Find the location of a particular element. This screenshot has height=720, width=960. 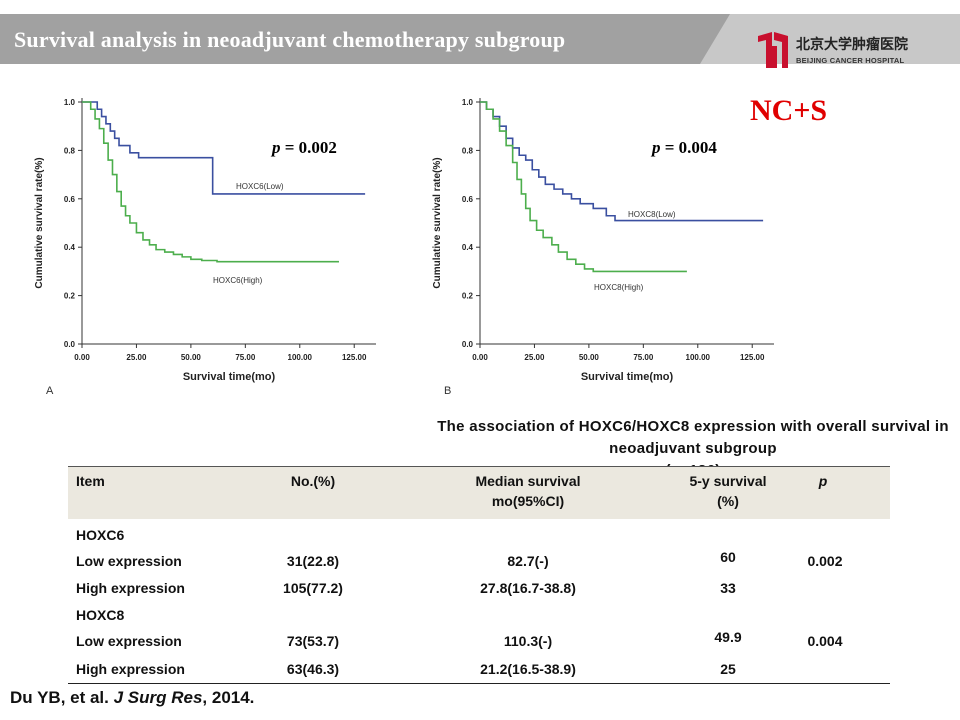

series-label: HOXC6(Low) is located at coordinates (260, 186).